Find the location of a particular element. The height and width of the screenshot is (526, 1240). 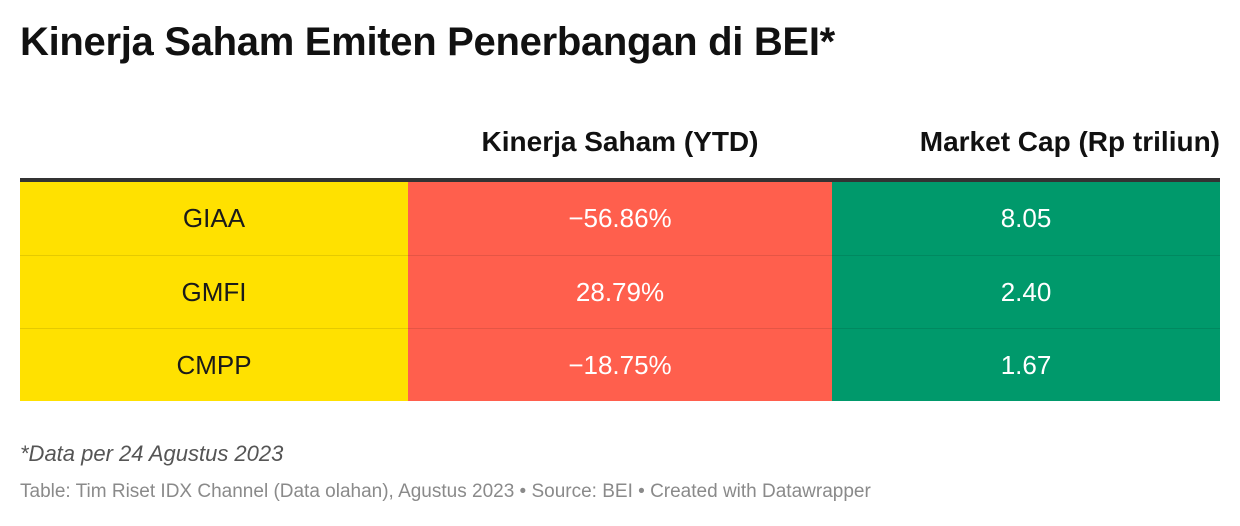

performance-cell: 28.79% is located at coordinates (620, 291).